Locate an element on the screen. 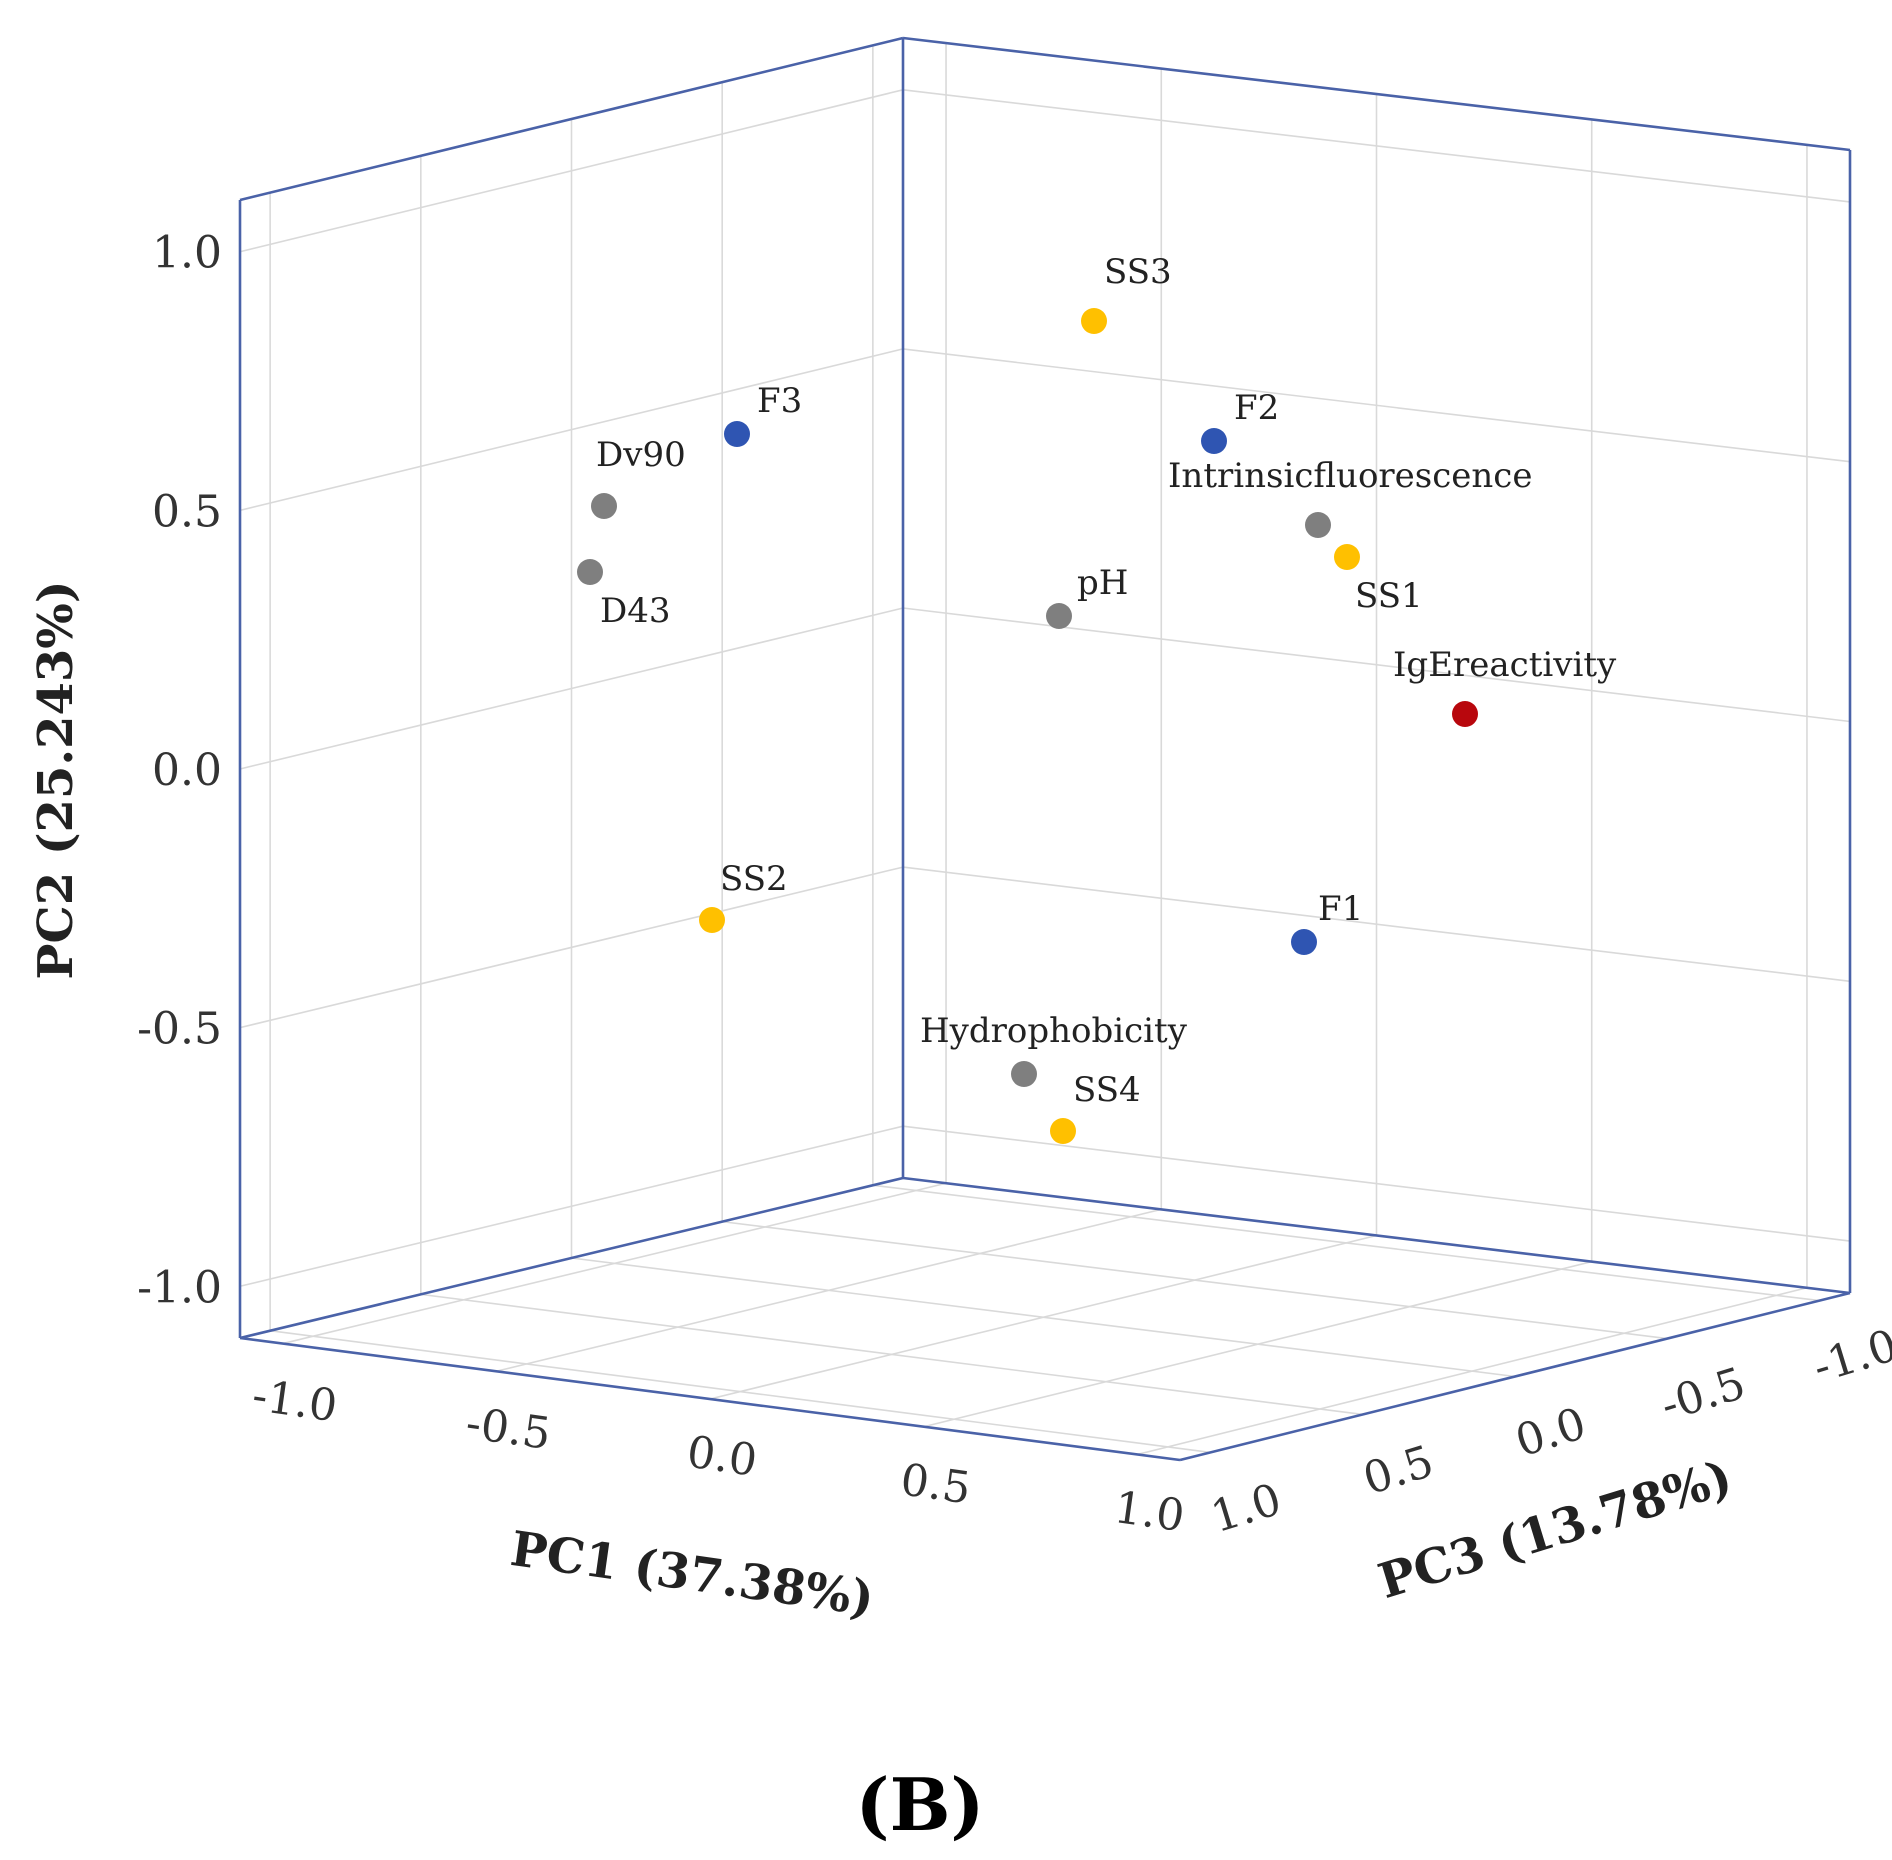  panel-label: (B) is located at coordinates (920, 1804).